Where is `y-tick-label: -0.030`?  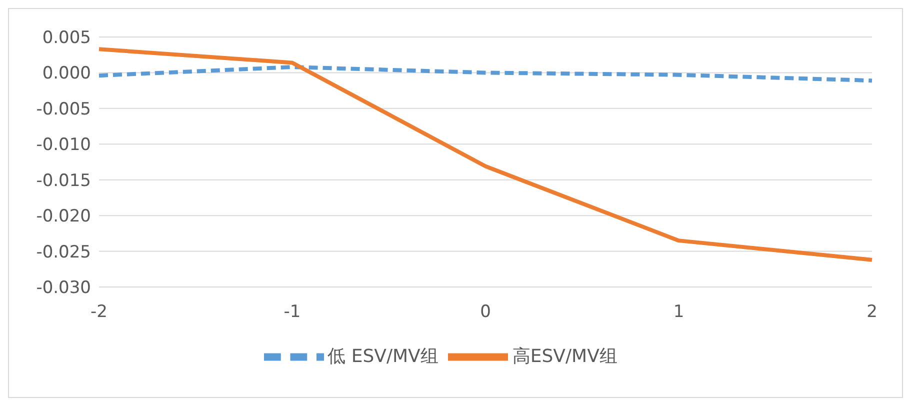
y-tick-label: -0.030 is located at coordinates (63, 288).